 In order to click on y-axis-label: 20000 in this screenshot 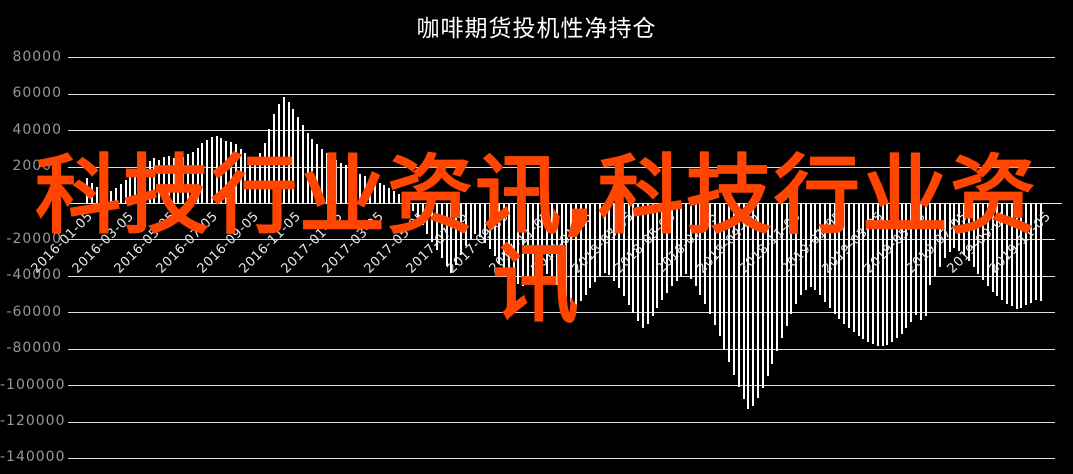, I will do `click(37, 166)`.